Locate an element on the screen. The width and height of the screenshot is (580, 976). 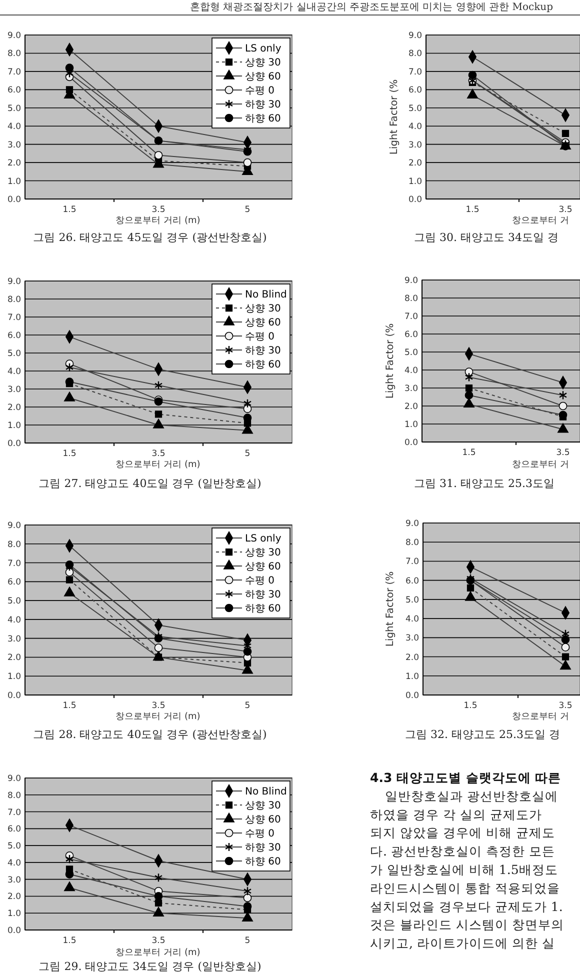
text: 혼합형 채광조절장치가 실내공간의 주광조도분포에 미치는 영향에 관한 Mockup is located at coordinates (372, 7).